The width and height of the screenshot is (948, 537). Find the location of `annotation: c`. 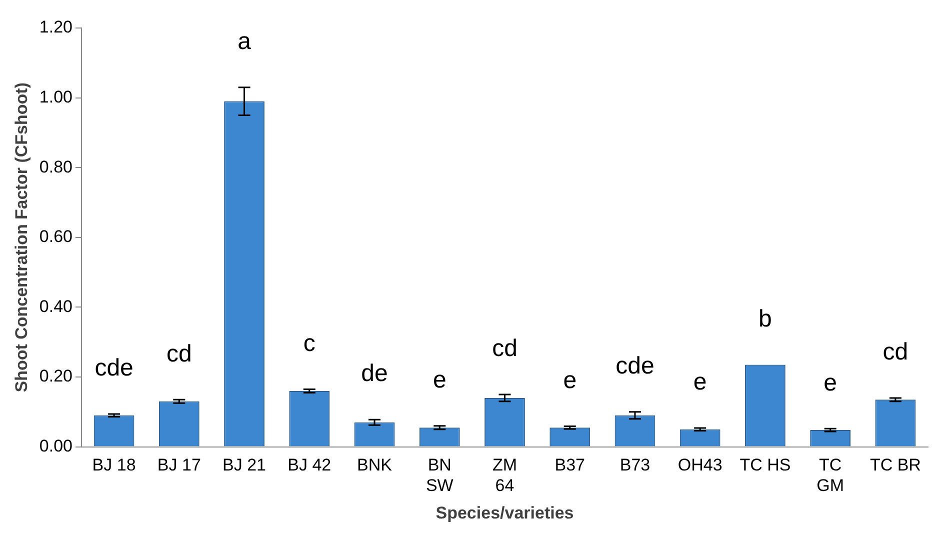

annotation: c is located at coordinates (309, 343).